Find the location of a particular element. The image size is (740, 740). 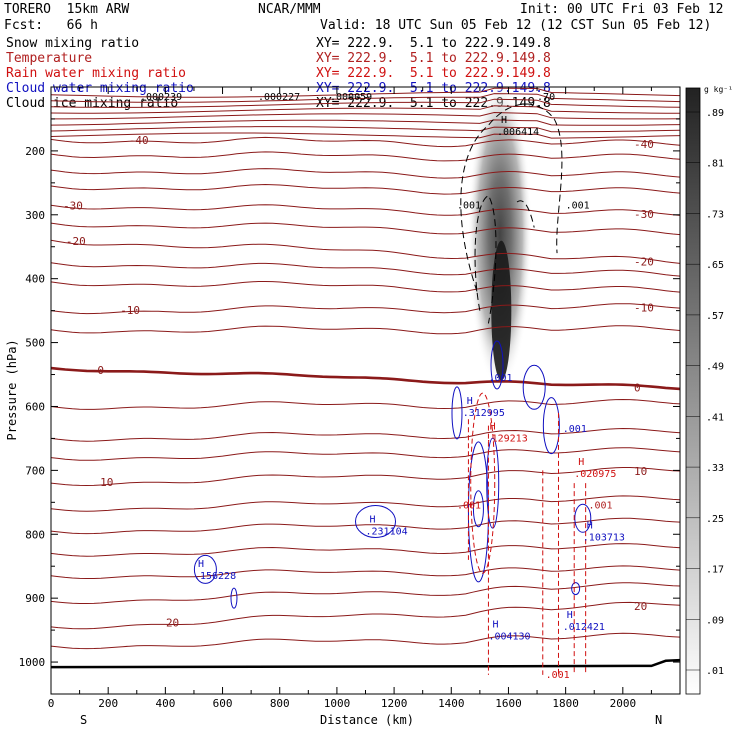

colorbar-label: .65 is located at coordinates (715, 265).